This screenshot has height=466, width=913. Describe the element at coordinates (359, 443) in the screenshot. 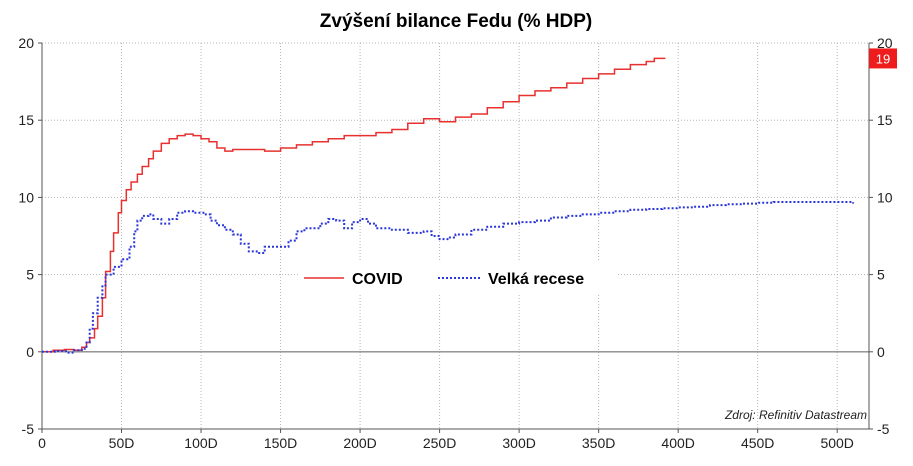

I see `x-tick-label: 200D` at that location.